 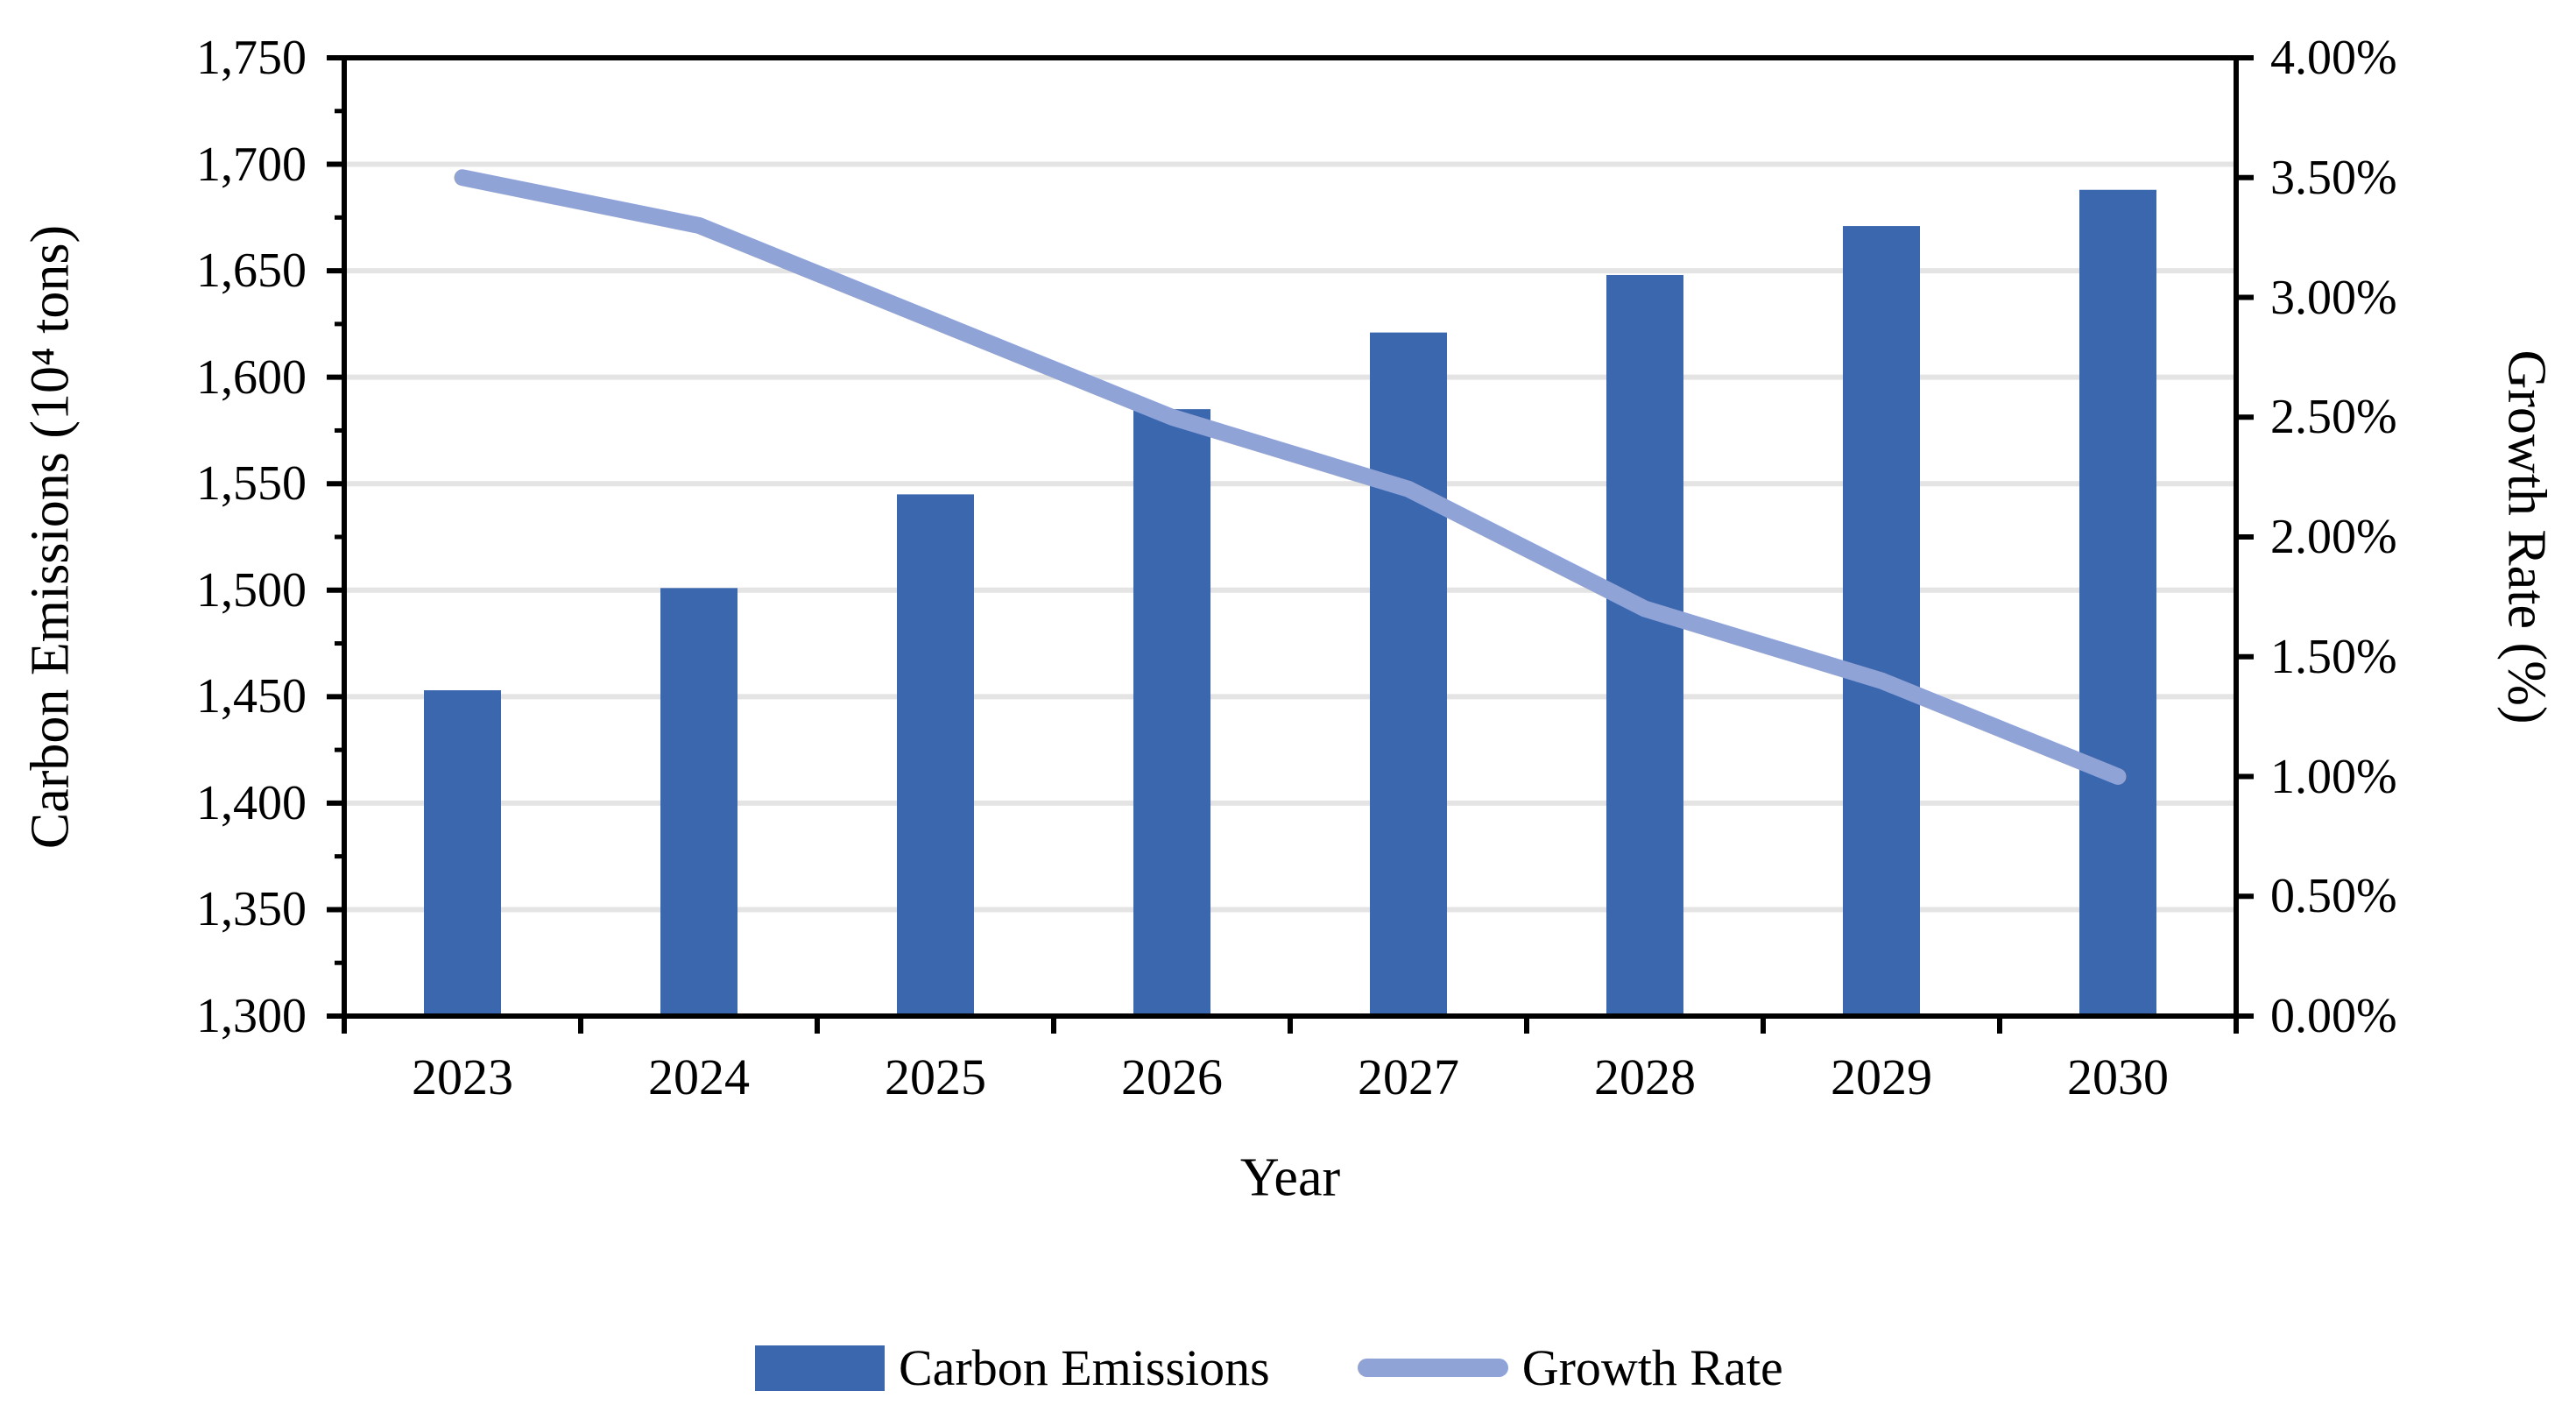 I want to click on y-left-tick-label: 1,400, so click(x=251, y=802).